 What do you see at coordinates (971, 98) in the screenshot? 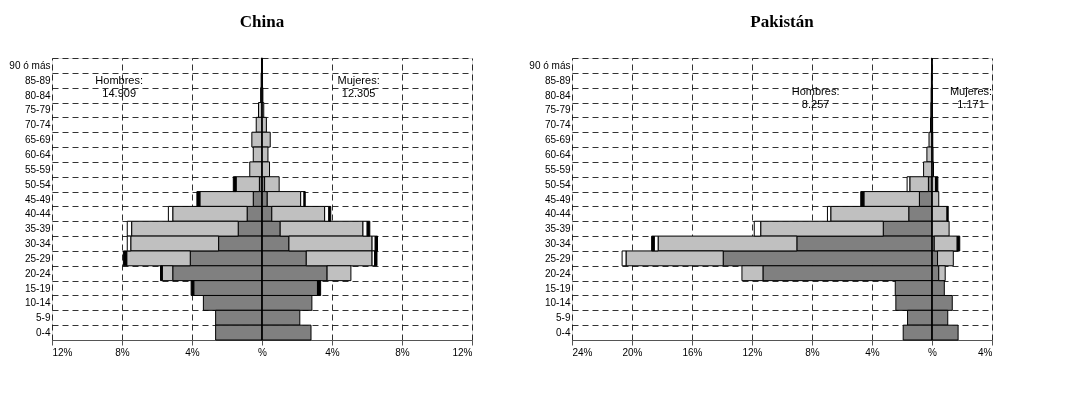
I see `annotation: Mujeres: 1.171` at bounding box center [971, 98].